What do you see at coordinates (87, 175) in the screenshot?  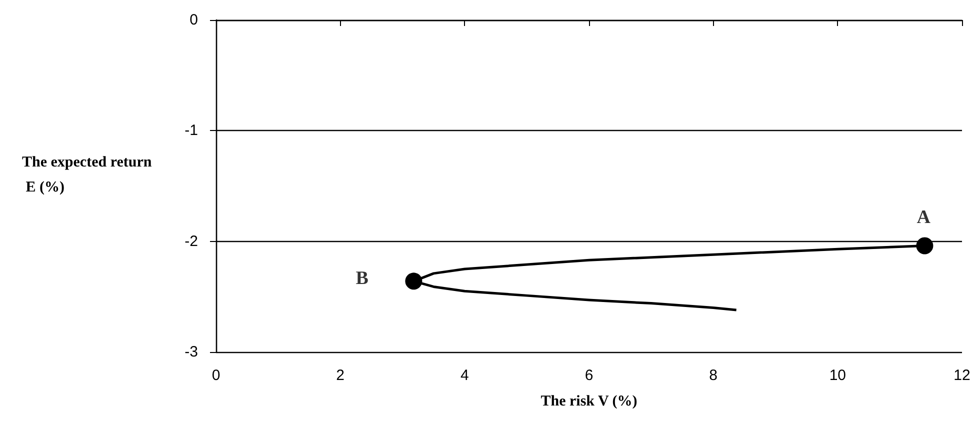 I see `y-axis-title: The expected return E (%)` at bounding box center [87, 175].